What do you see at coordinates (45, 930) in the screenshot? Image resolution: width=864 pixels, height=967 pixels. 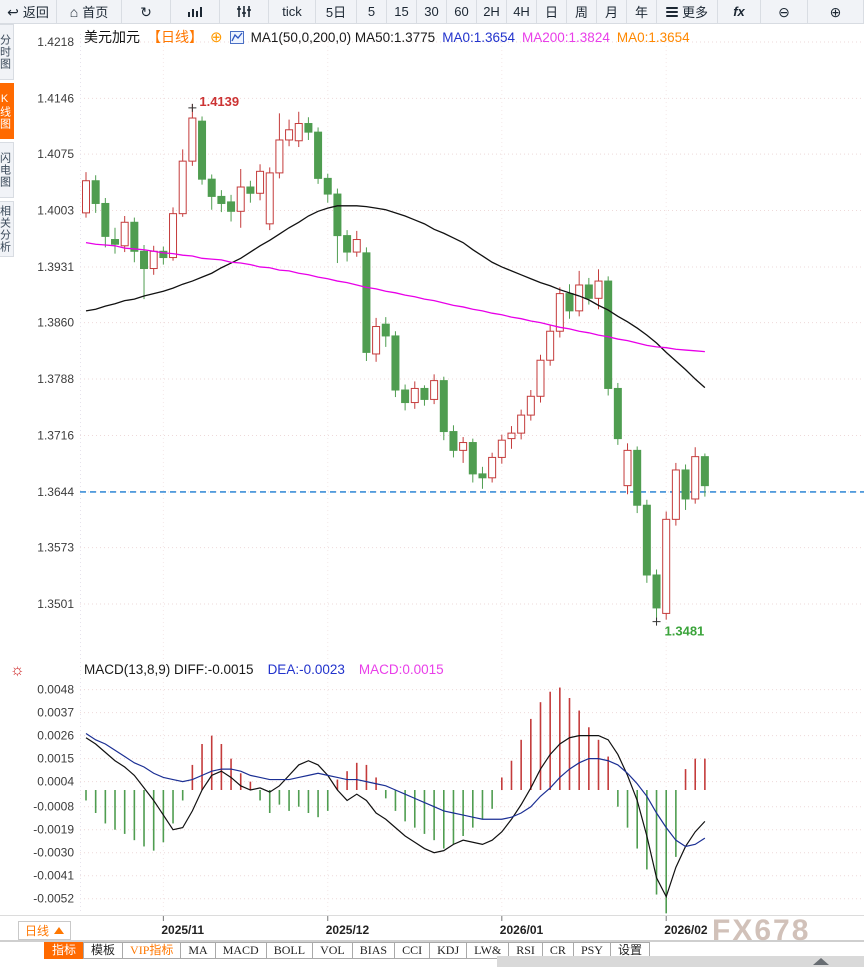 I see `period-selector-button: 日线` at bounding box center [45, 930].